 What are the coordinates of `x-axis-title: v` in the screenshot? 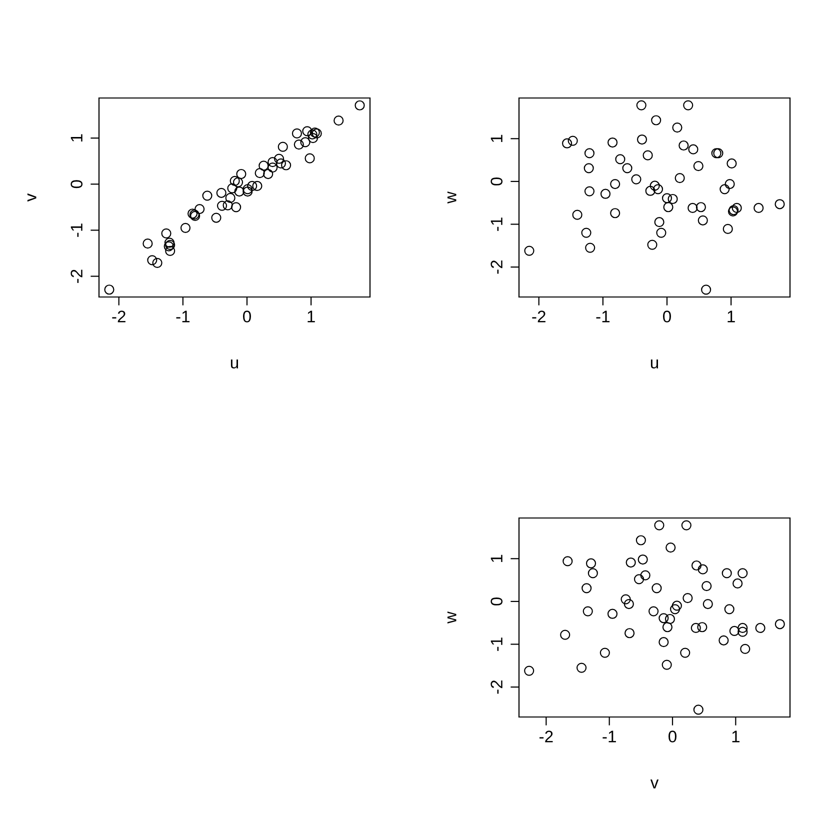 It's located at (654, 784).